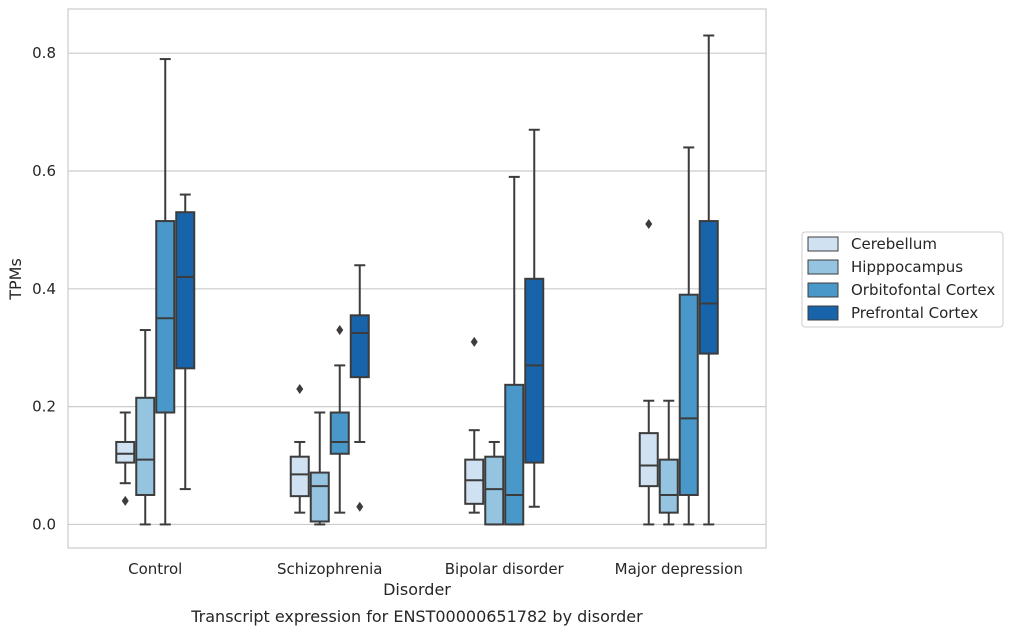 The image size is (1014, 634). What do you see at coordinates (894, 244) in the screenshot?
I see `legend-entry: Cerebellum` at bounding box center [894, 244].